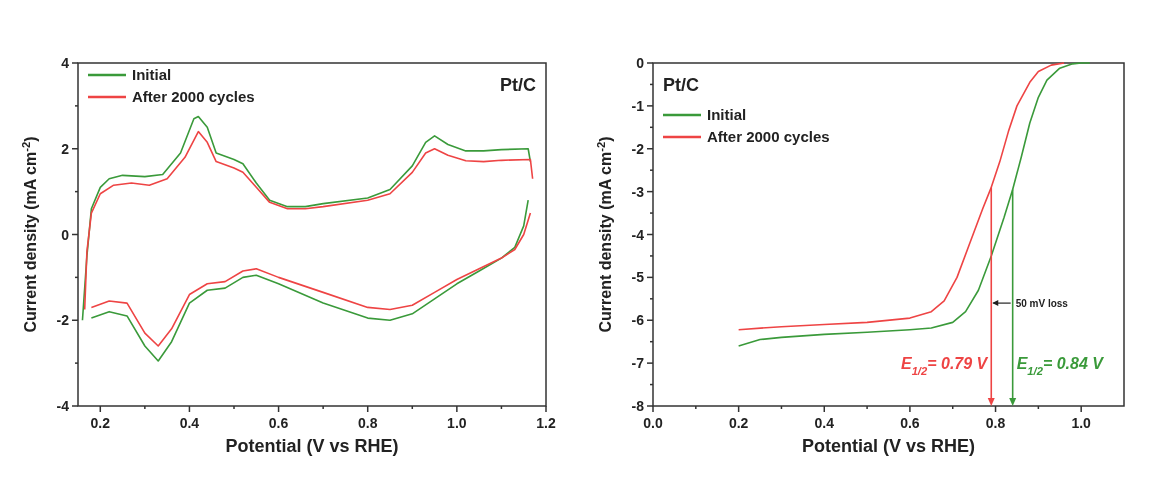 This screenshot has width=1150, height=481. I want to click on y-tick-label: -1, so click(638, 105).